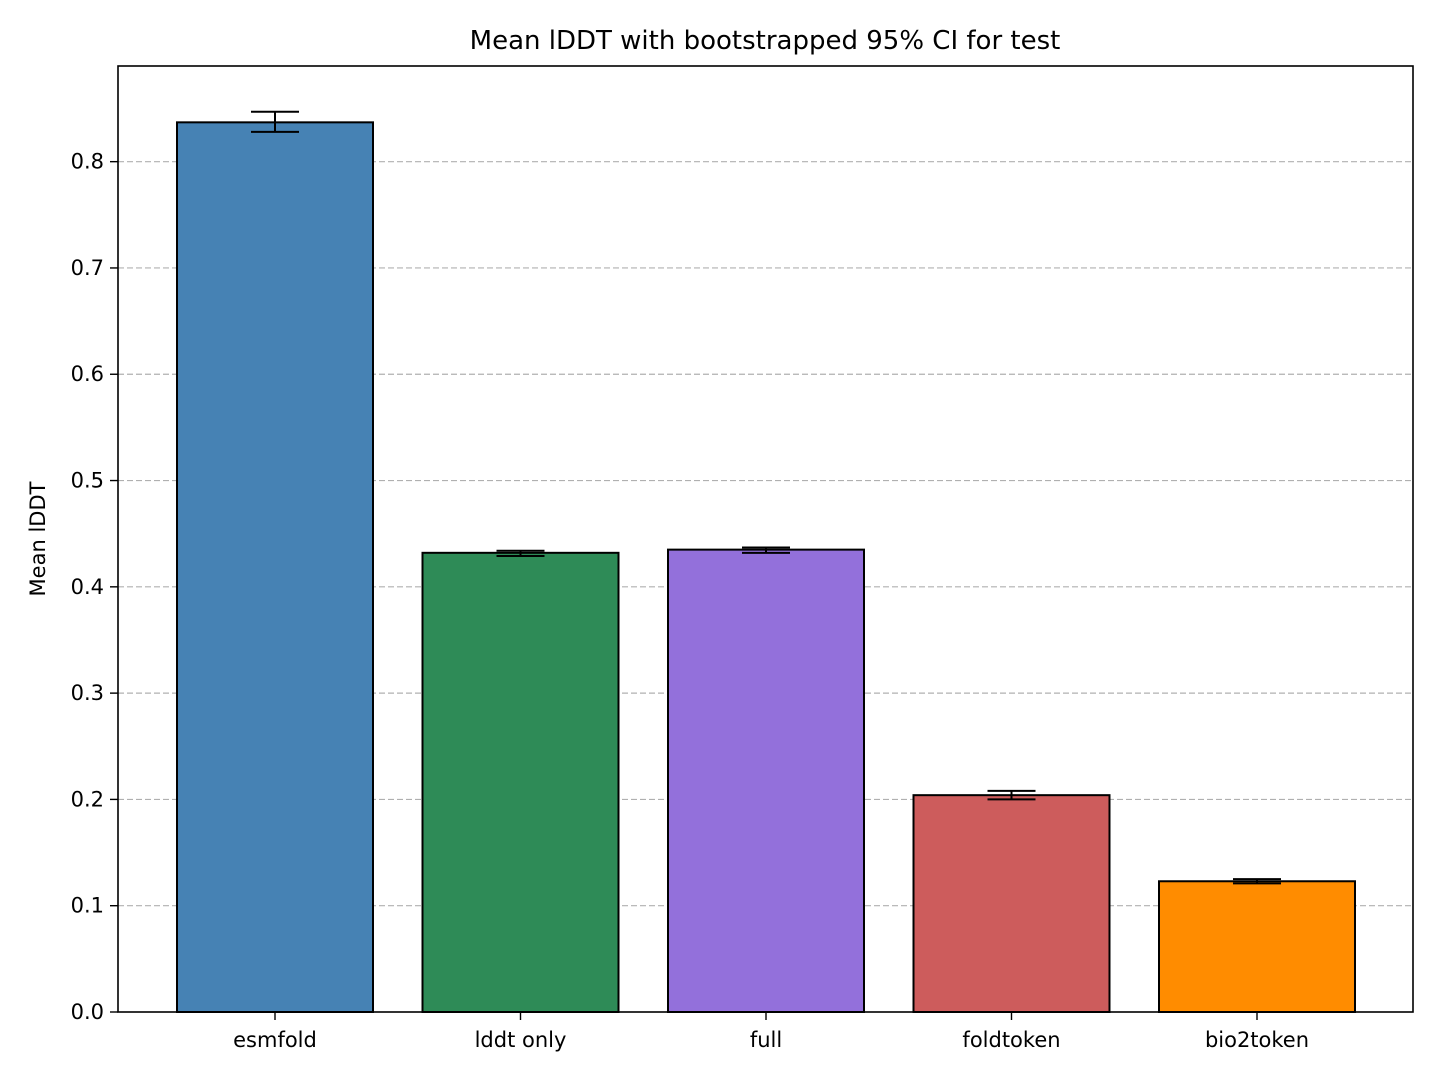 The width and height of the screenshot is (1440, 1080). I want to click on bar-full, so click(766, 780).